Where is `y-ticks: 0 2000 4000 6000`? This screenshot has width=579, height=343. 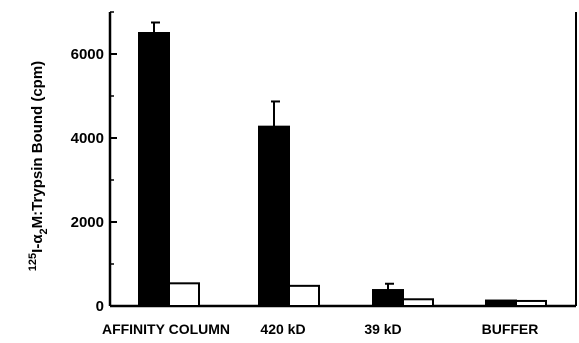 y-ticks: 0 2000 4000 6000 is located at coordinates (94, 163).